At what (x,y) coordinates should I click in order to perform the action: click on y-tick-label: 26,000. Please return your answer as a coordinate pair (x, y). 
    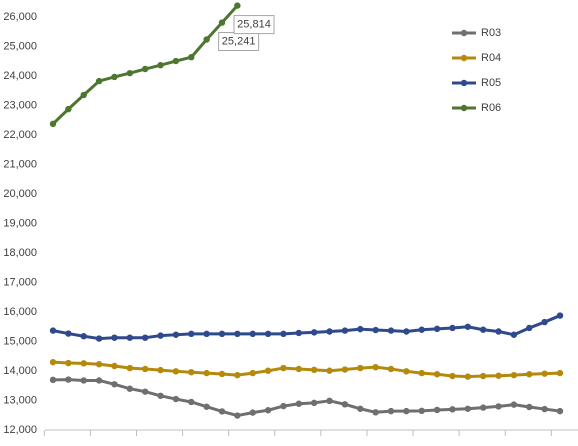
    Looking at the image, I should click on (20, 17).